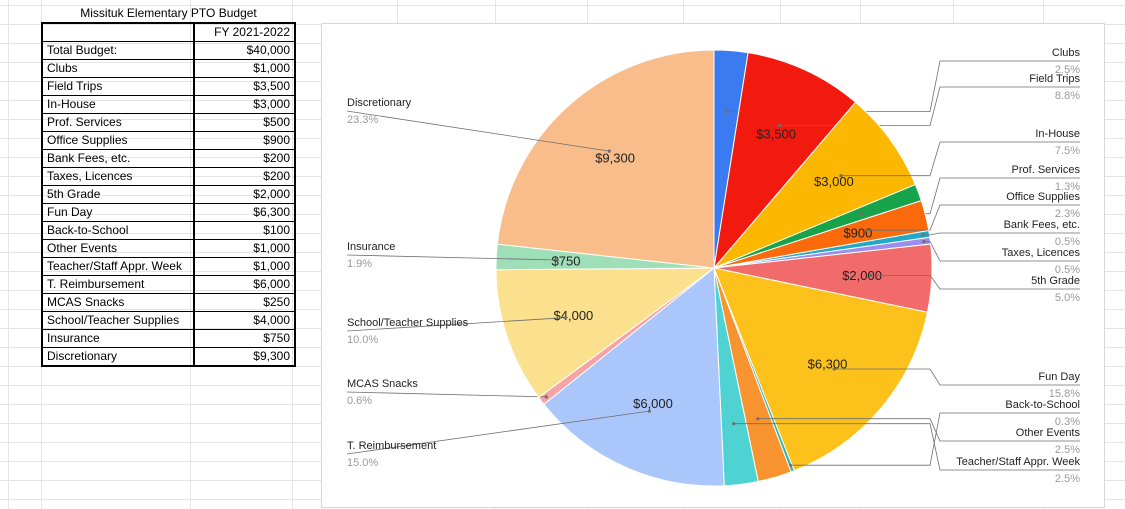 The width and height of the screenshot is (1125, 509). What do you see at coordinates (118, 284) in the screenshot?
I see `row-label-cell: T. Reimbursement` at bounding box center [118, 284].